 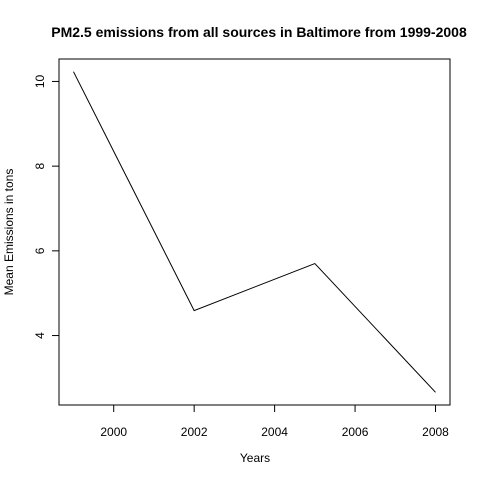 I want to click on x-axis-label: Years, so click(x=255, y=458).